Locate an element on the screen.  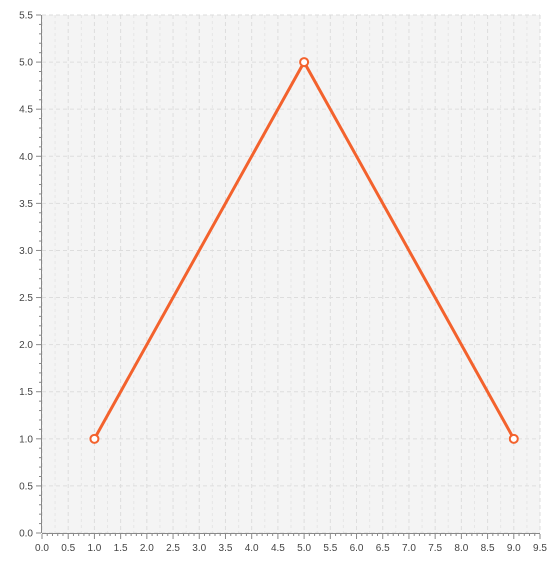
x-tick-label: 8.0 is located at coordinates (461, 548).